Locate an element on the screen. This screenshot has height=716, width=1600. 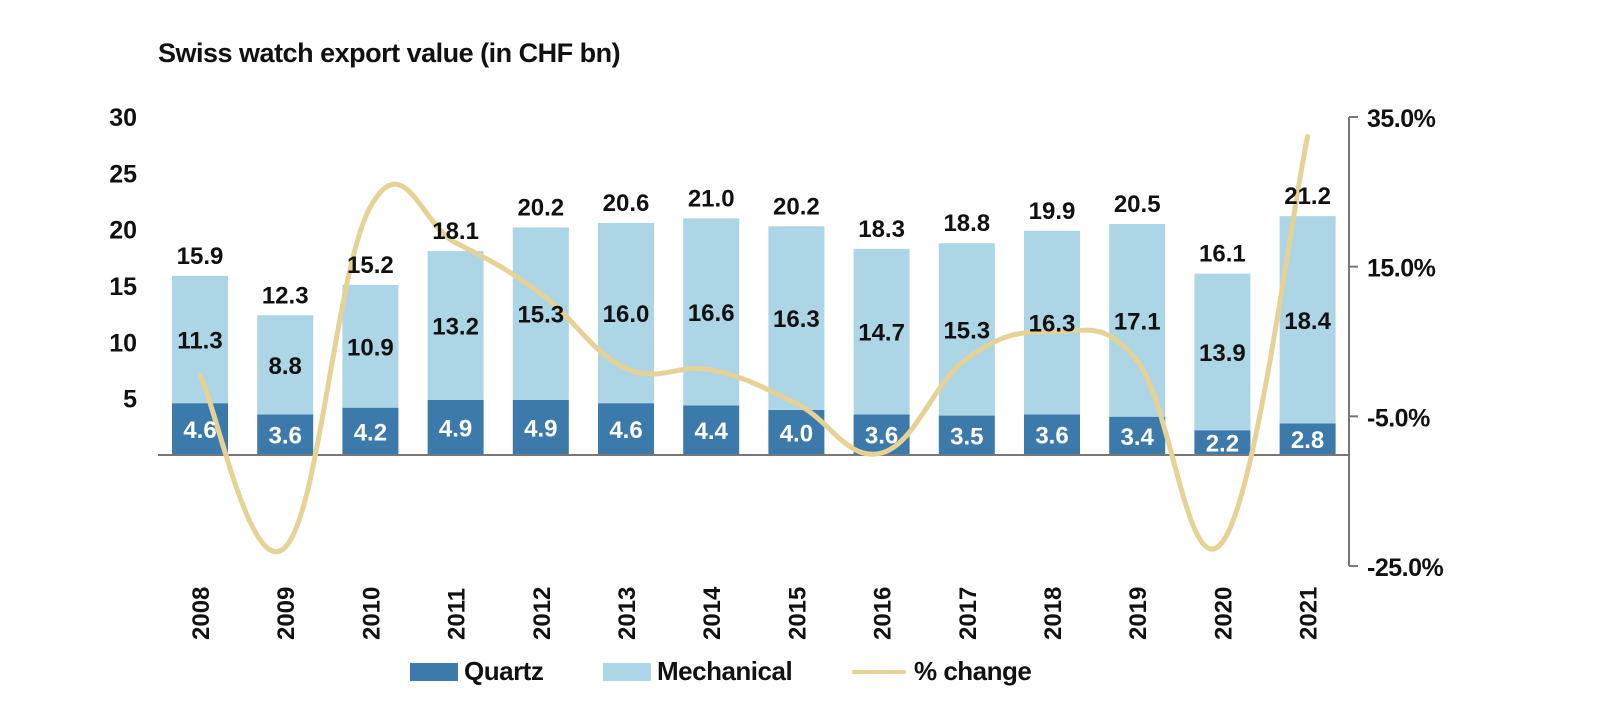
x-tick-2013: 2013 is located at coordinates (627, 613).